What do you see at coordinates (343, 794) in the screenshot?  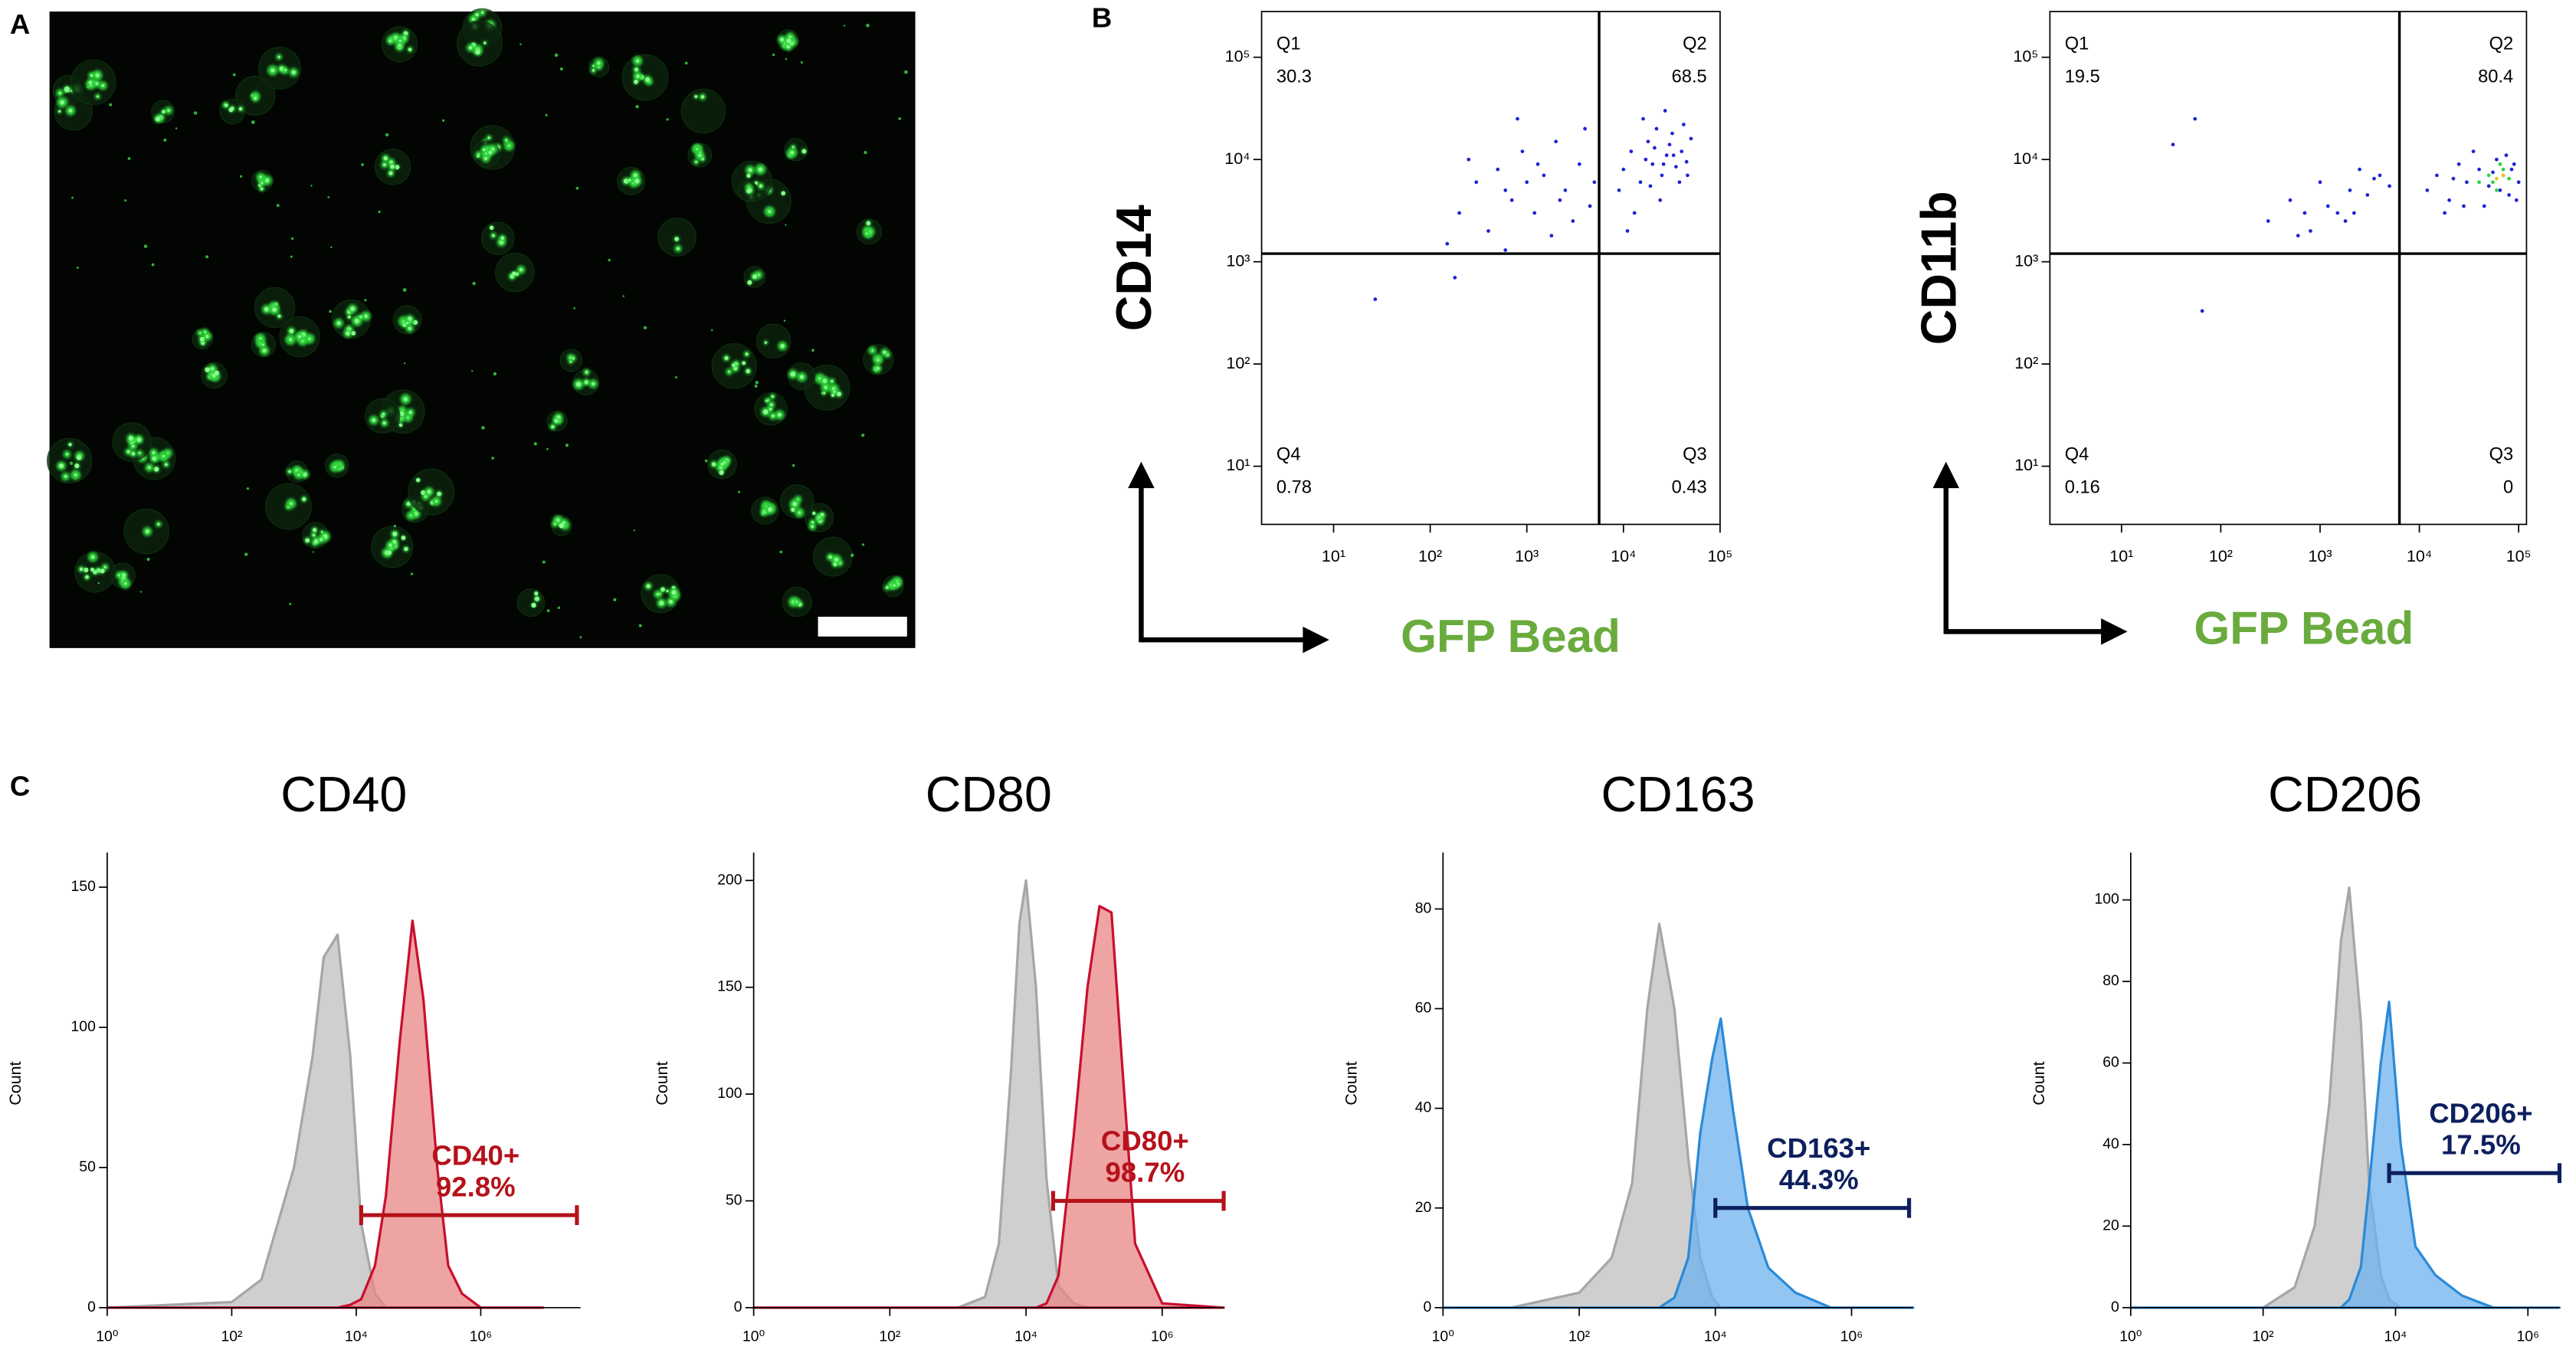 I see `chart-title: CD40` at bounding box center [343, 794].